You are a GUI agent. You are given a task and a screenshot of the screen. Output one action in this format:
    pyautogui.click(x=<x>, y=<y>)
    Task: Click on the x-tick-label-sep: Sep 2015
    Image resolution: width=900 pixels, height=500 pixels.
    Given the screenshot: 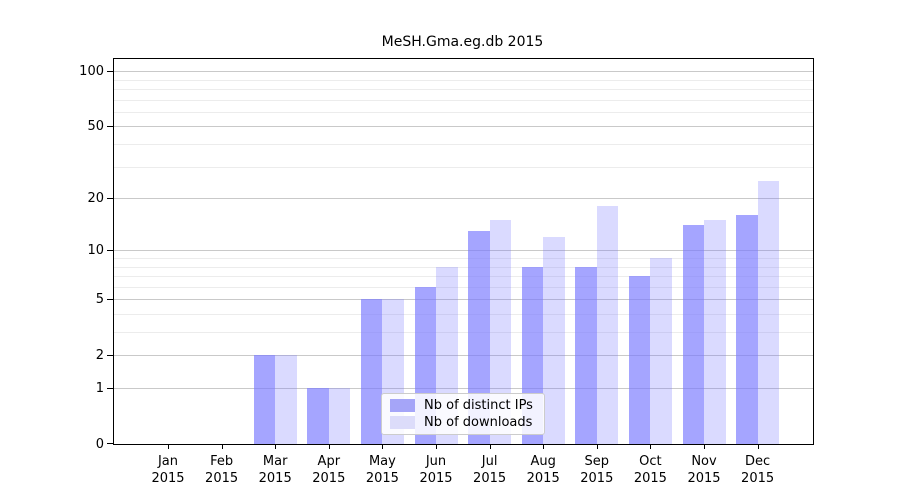 What is the action you would take?
    pyautogui.click(x=597, y=470)
    